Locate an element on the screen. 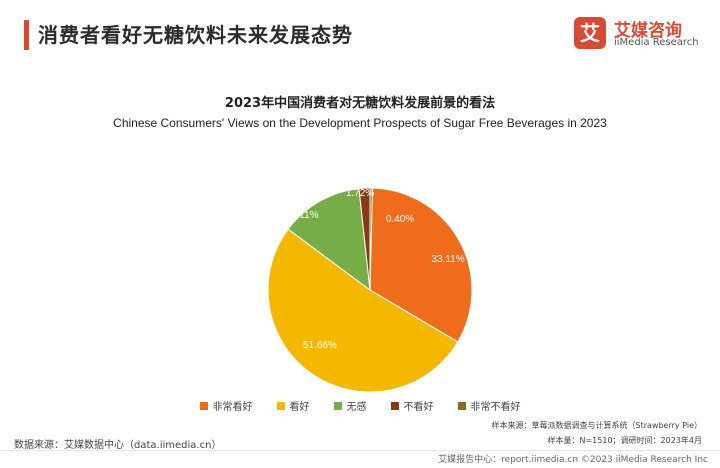 The width and height of the screenshot is (720, 468). data-source: 数据来源：艾媒数据中心（data.iimedia.cn） is located at coordinates (118, 445).